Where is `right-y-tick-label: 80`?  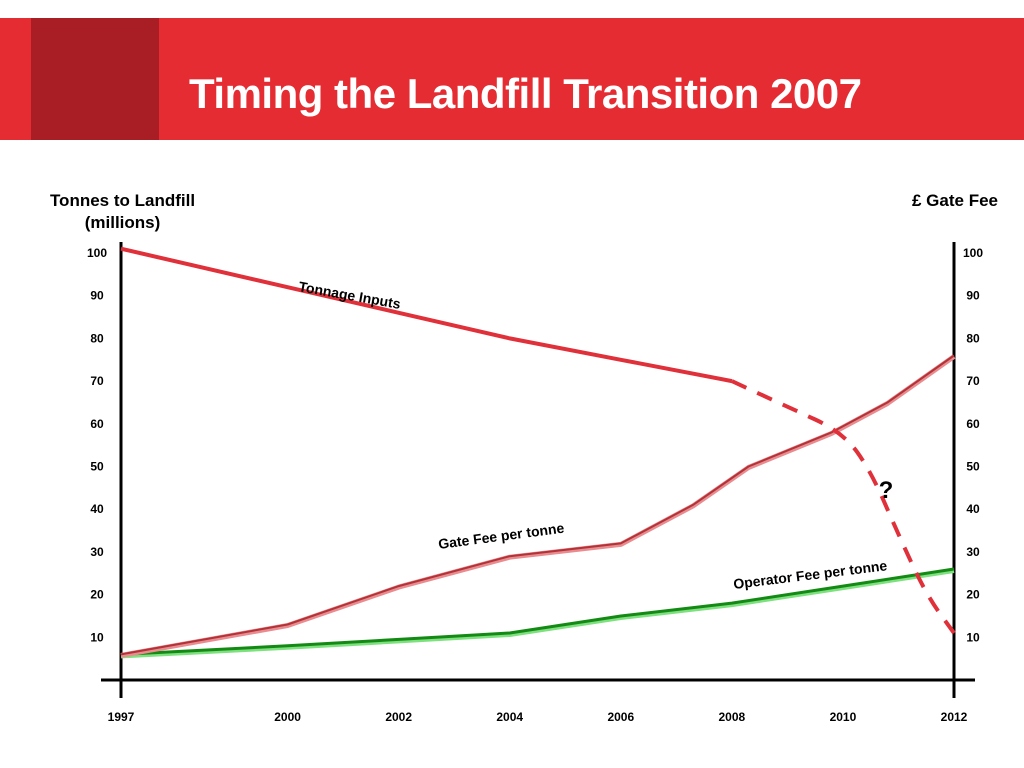
right-y-tick-label: 80 is located at coordinates (973, 338).